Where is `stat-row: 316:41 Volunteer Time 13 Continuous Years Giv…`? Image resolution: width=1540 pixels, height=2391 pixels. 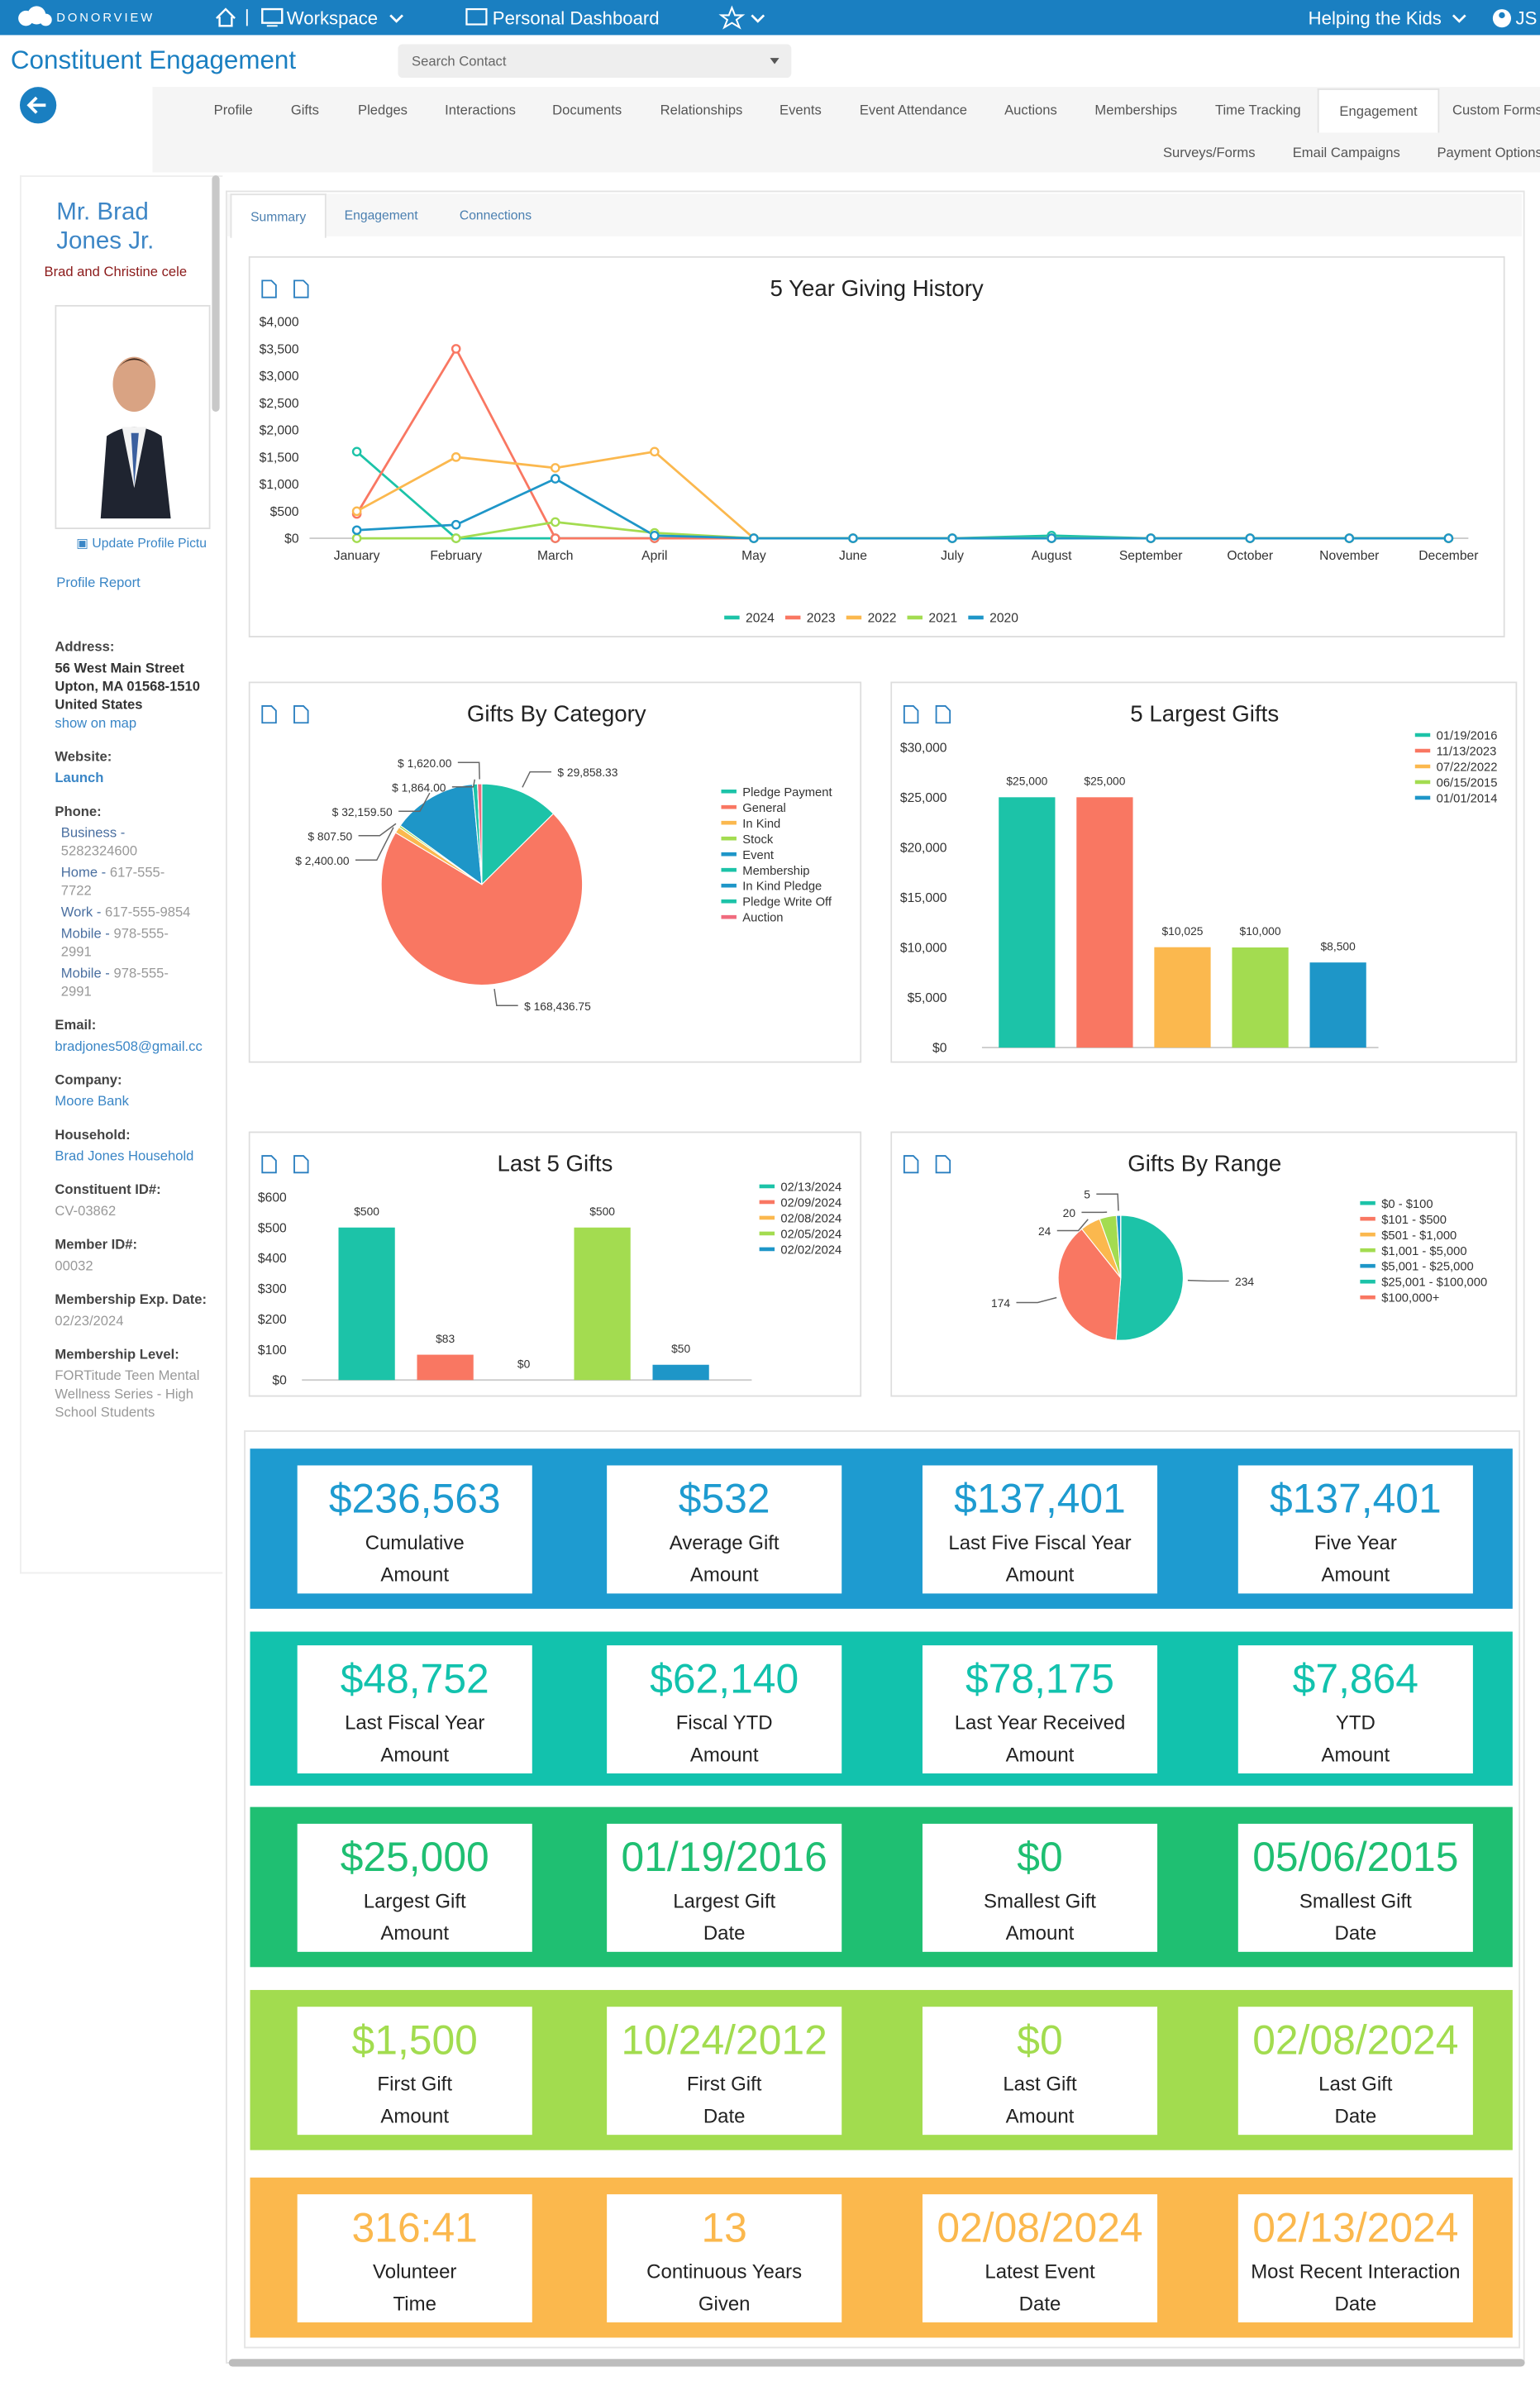
stat-row: 316:41 Volunteer Time 13 Continuous Years Giv… is located at coordinates (882, 2257).